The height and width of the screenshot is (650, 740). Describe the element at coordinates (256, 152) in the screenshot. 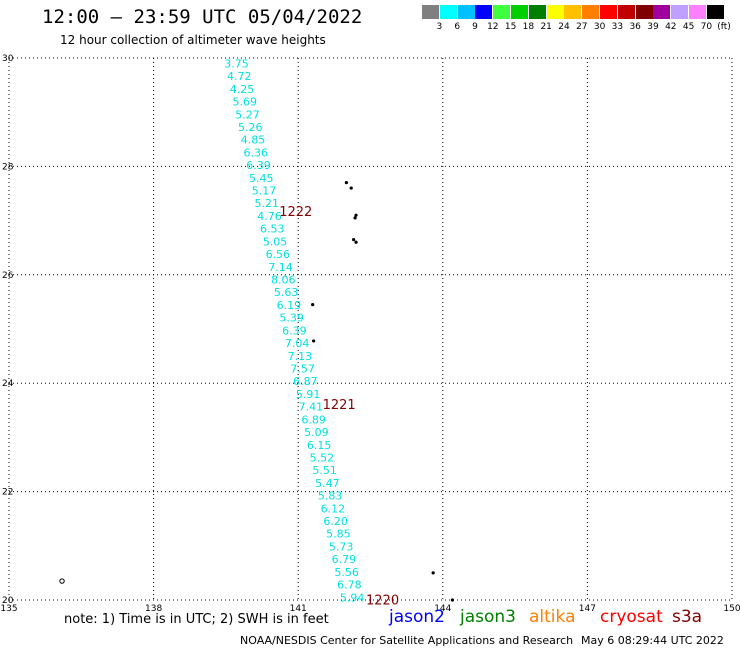

I see `wave-height-value: 6.36` at that location.